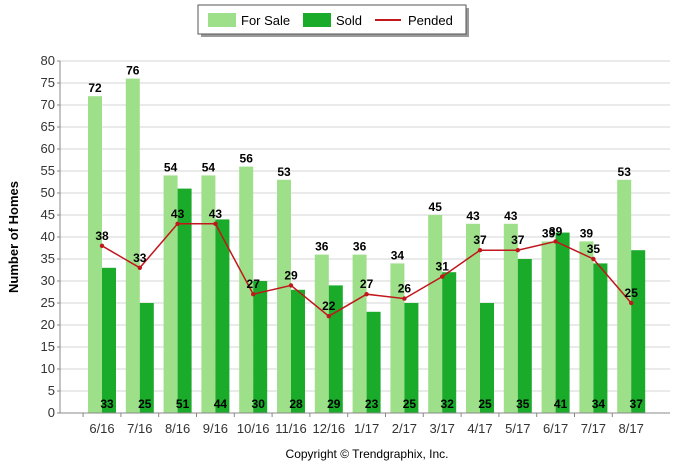 Image resolution: width=681 pixels, height=464 pixels. I want to click on pended-value-label: 33, so click(140, 258).